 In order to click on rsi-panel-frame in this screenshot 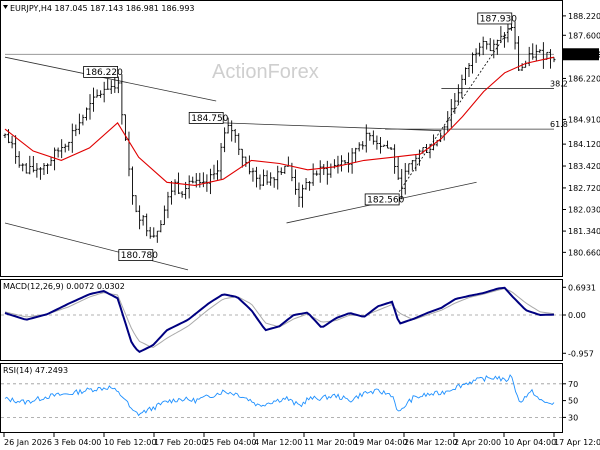, I will do `click(281, 398)`.